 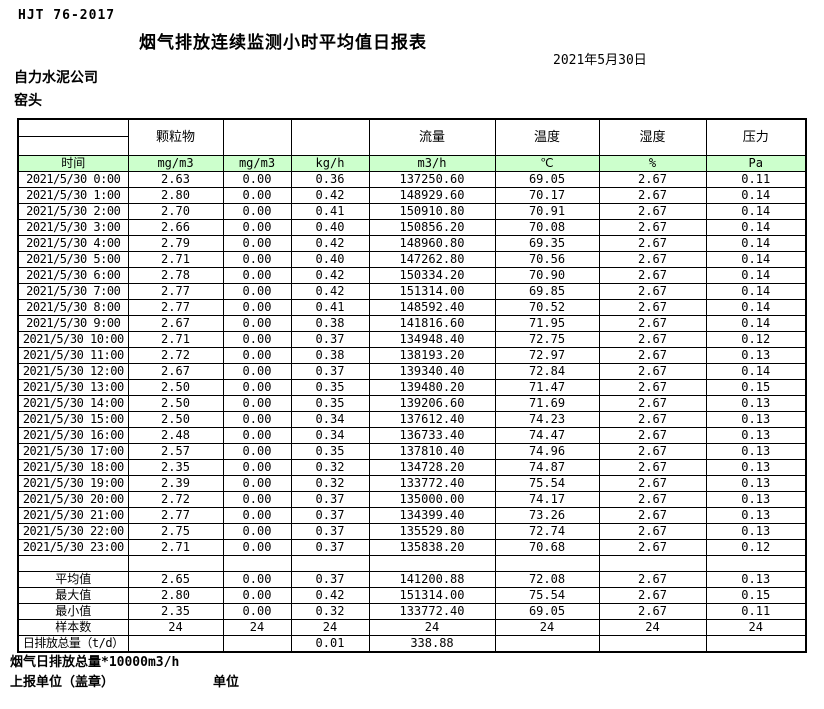 I want to click on value-cell: 2.80, so click(x=175, y=195).